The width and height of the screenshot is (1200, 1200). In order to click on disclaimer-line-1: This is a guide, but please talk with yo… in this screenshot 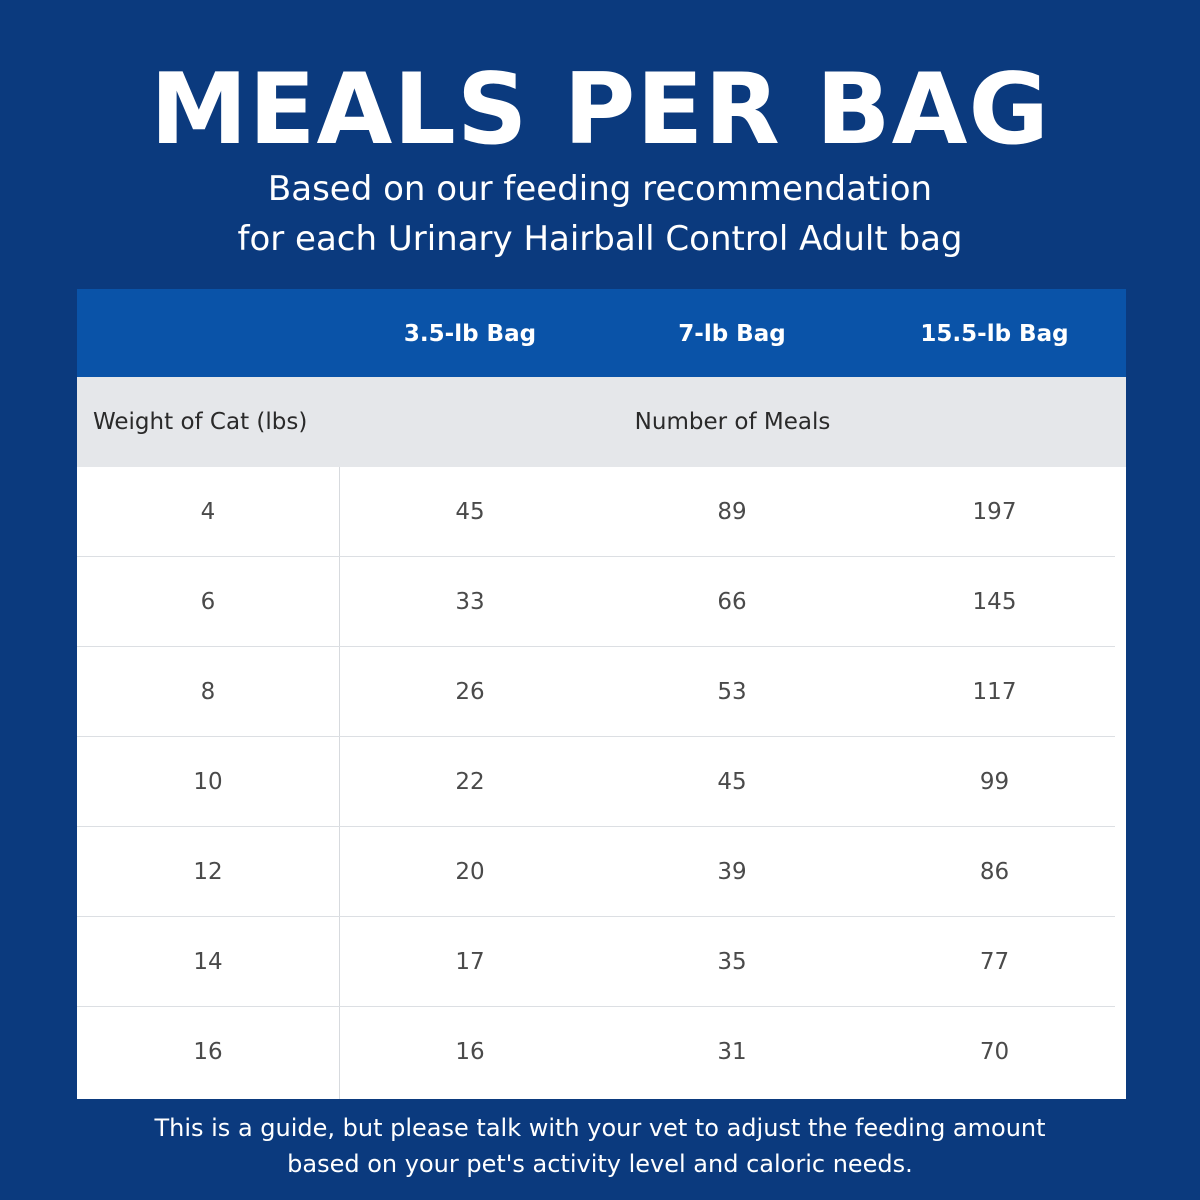, I will do `click(600, 1128)`.